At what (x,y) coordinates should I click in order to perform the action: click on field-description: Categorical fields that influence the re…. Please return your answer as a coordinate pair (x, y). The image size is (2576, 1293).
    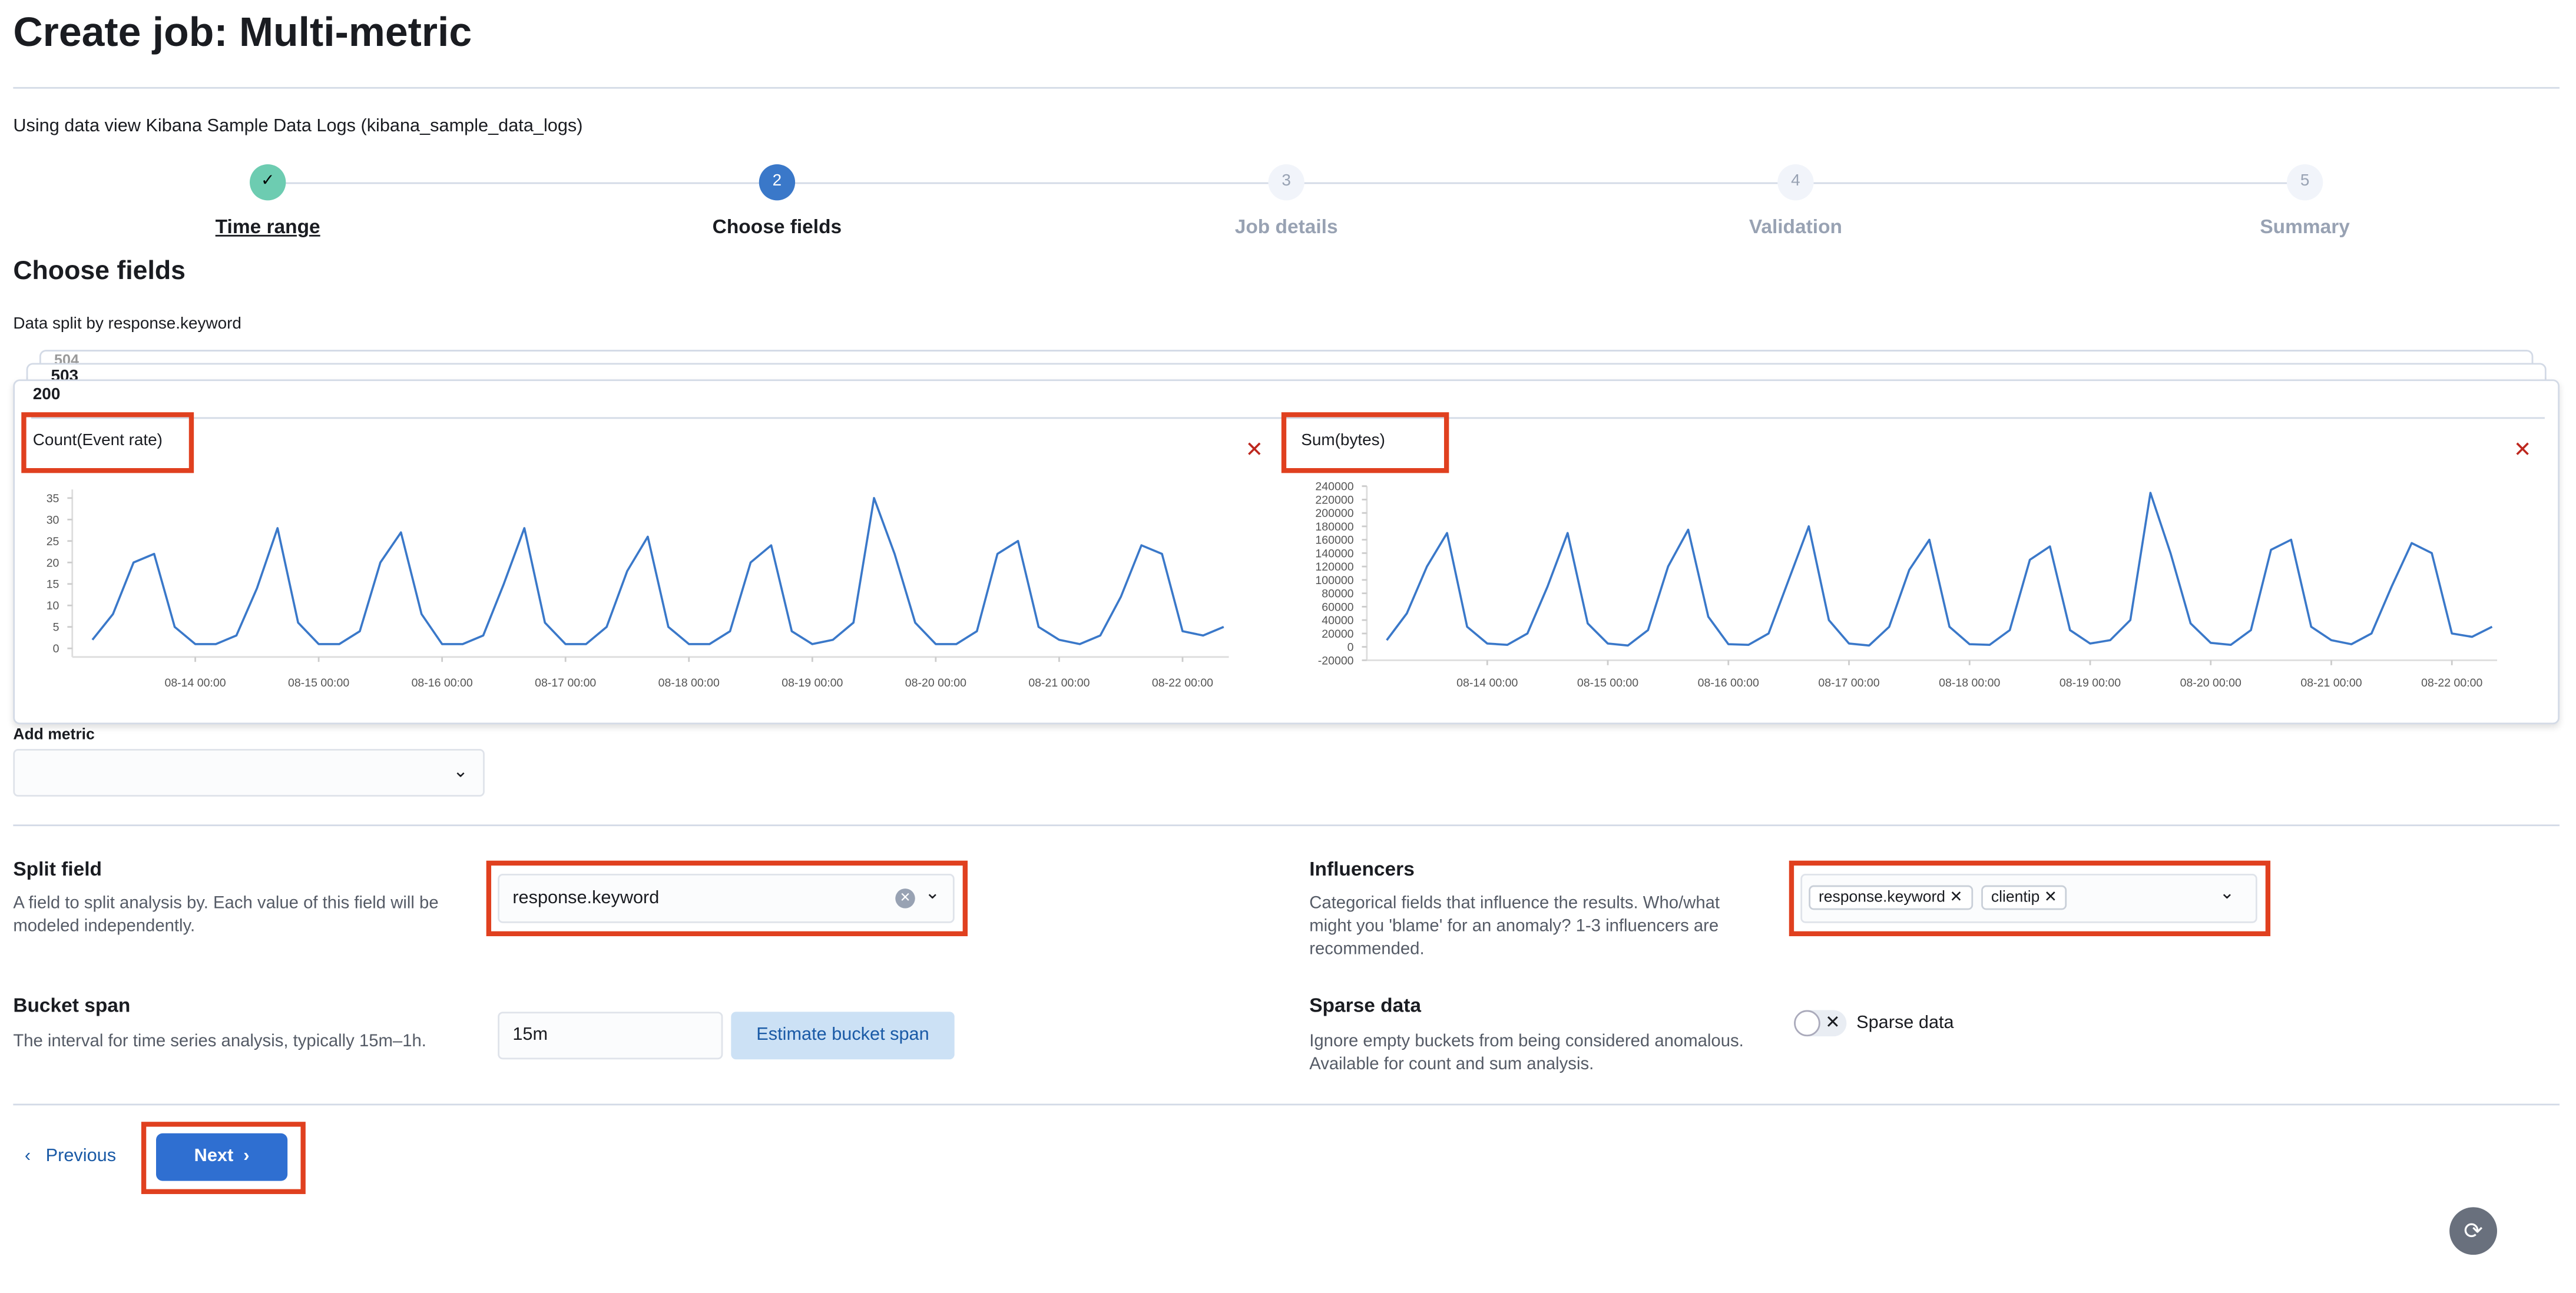
    Looking at the image, I should click on (1514, 927).